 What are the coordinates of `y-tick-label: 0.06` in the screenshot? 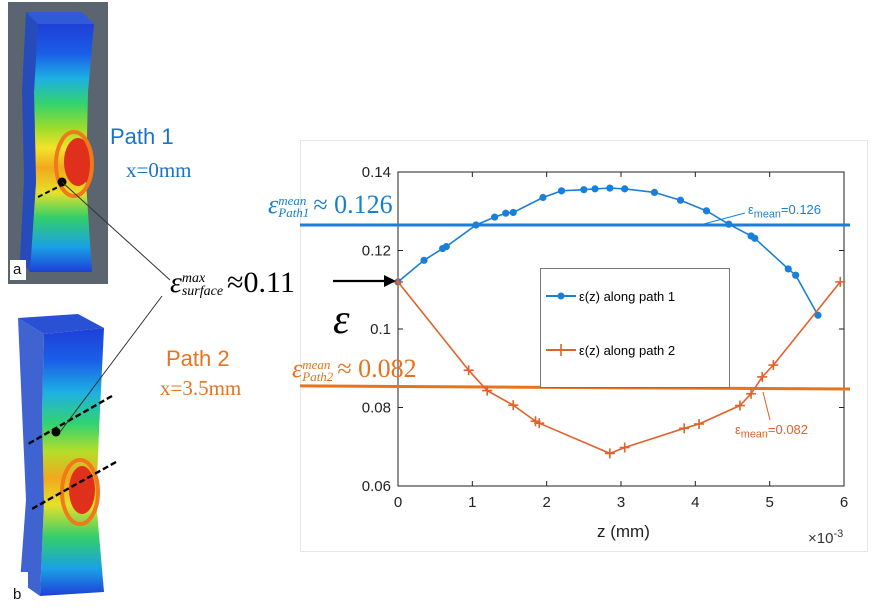 It's located at (376, 486).